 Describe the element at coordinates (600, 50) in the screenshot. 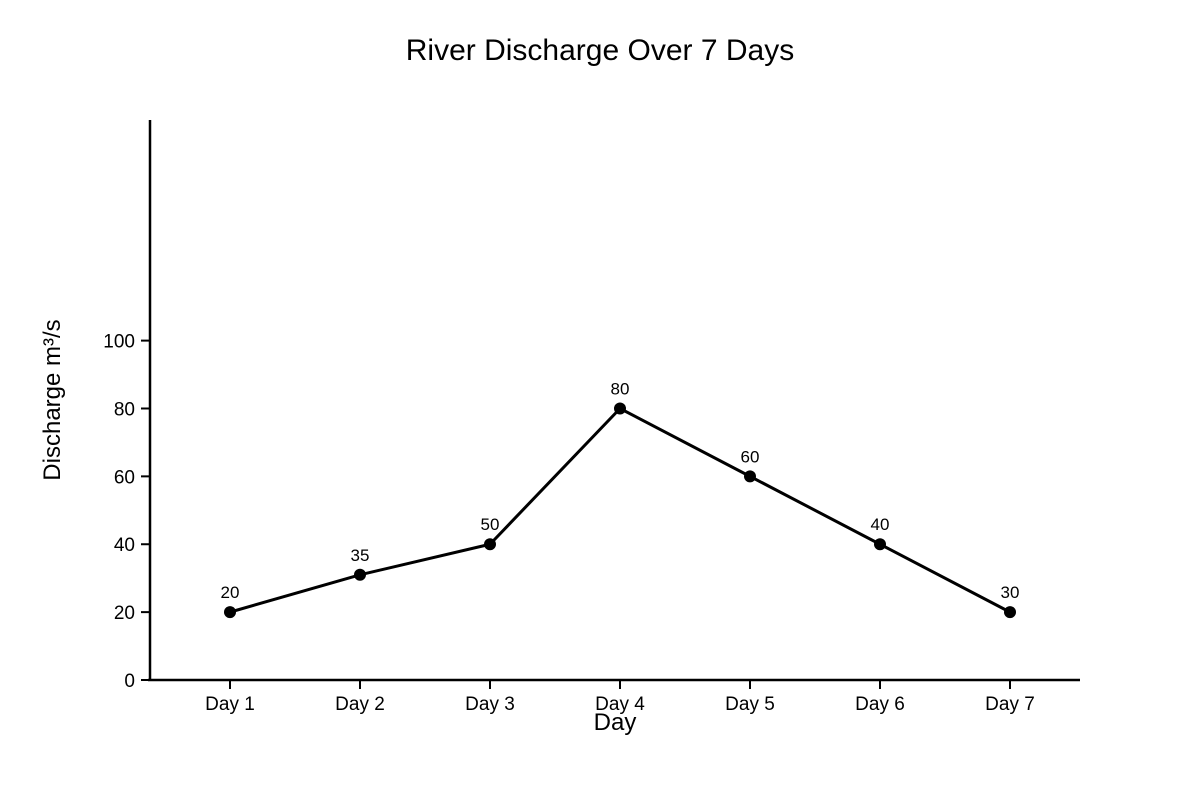

I see `chart-title: River Discharge Over 7 Days` at that location.